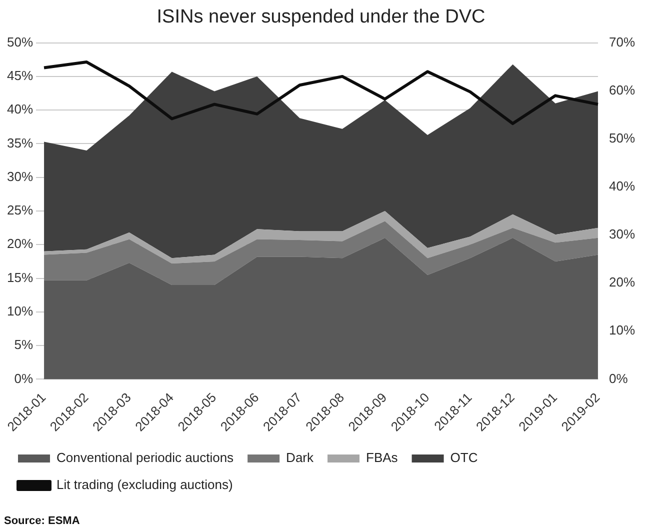 This screenshot has width=646, height=529. I want to click on legend-label: Conventional periodic auctions, so click(145, 458).